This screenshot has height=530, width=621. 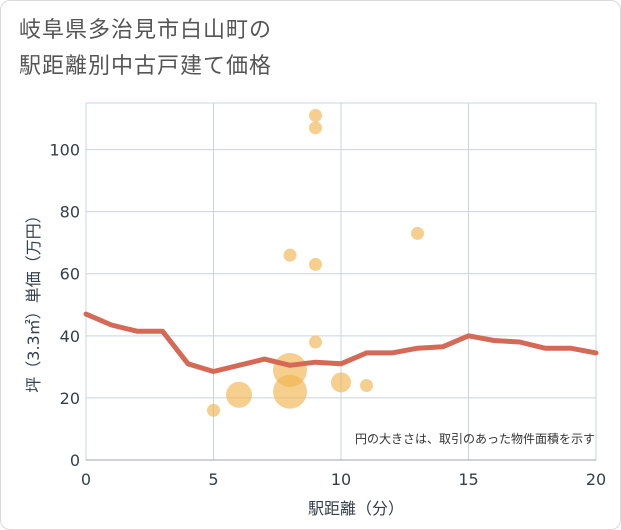 What do you see at coordinates (341, 479) in the screenshot?
I see `x-tick-label-10: 10` at bounding box center [341, 479].